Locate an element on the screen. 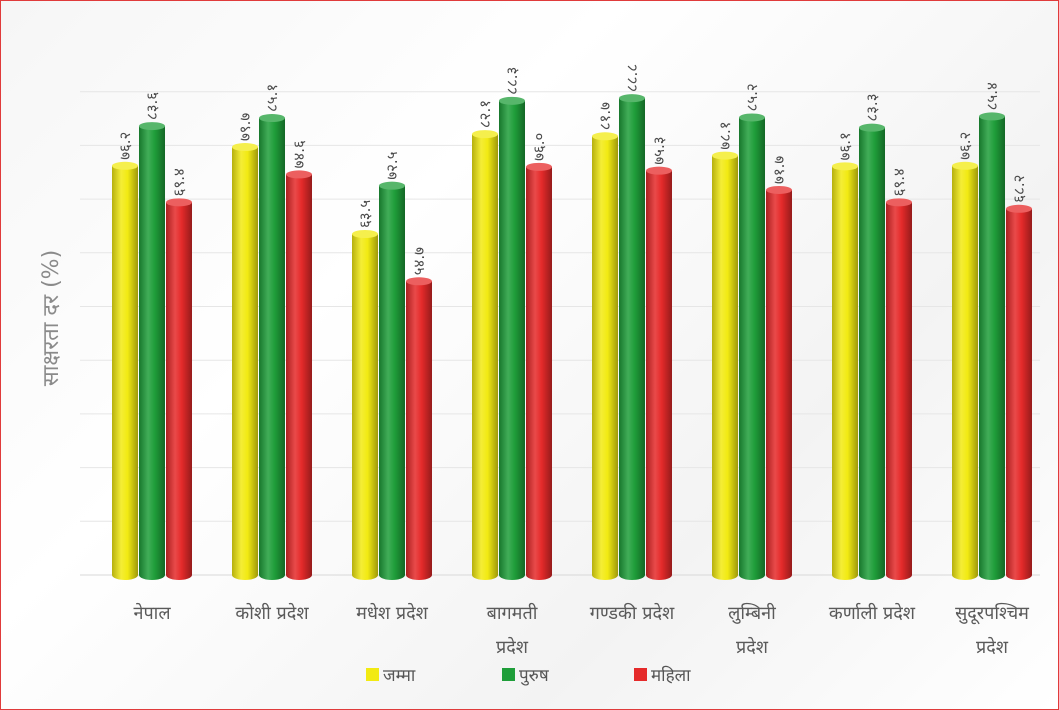  category-label: लुम्बिनी is located at coordinates (752, 613).